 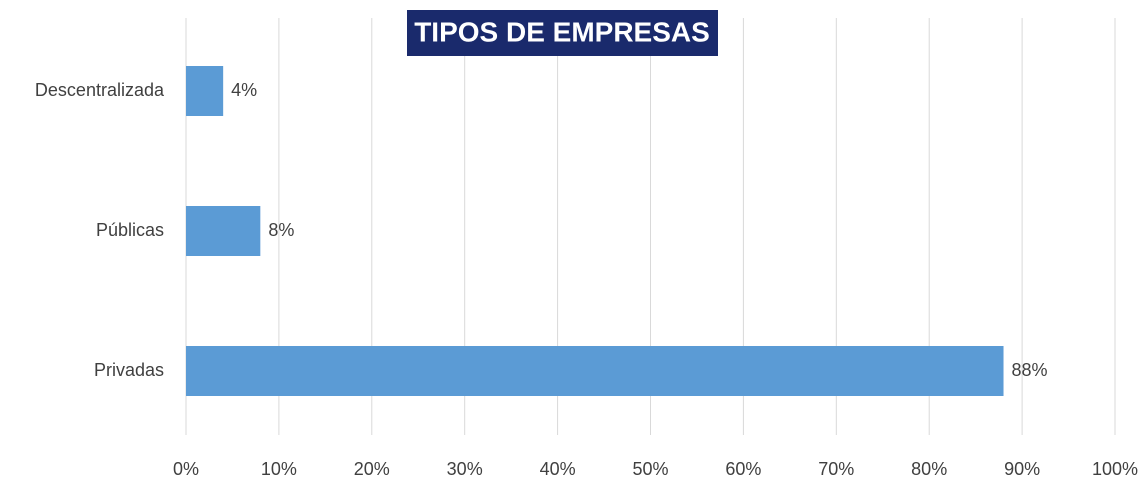 I want to click on title-box, so click(x=562, y=33).